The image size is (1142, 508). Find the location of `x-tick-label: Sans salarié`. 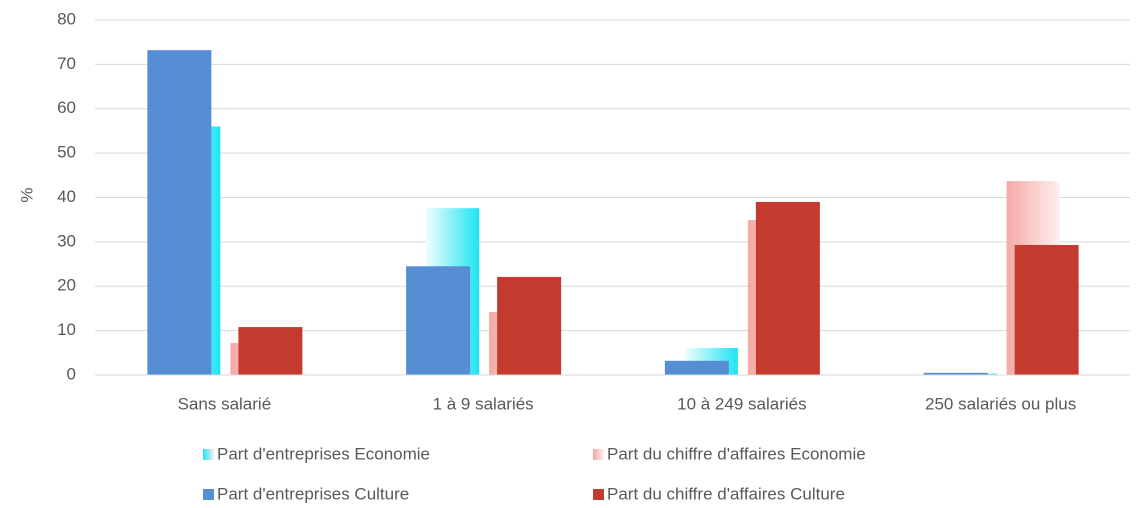

x-tick-label: Sans salarié is located at coordinates (225, 403).